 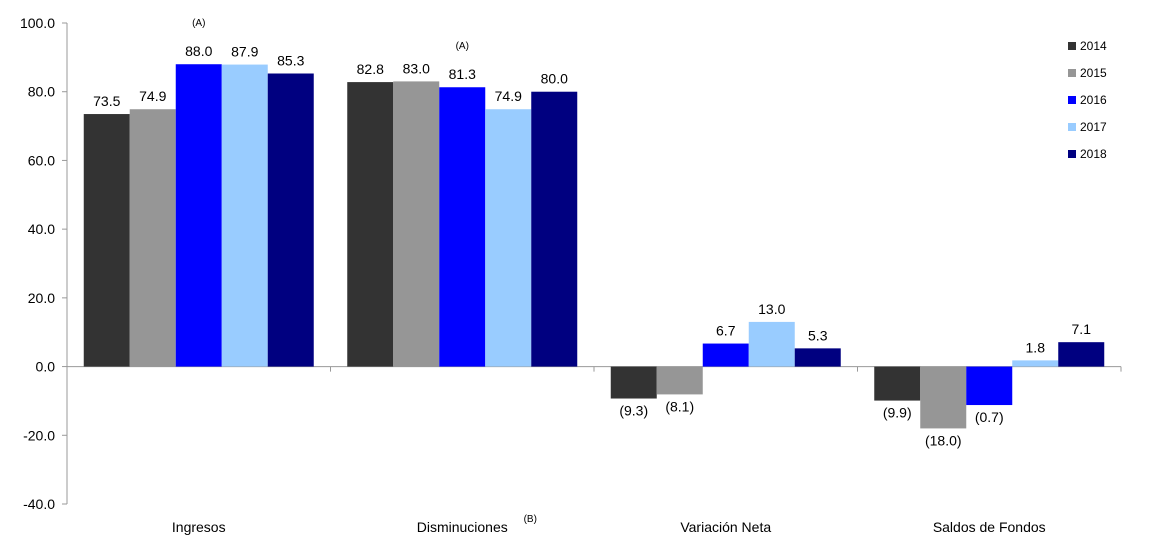 What do you see at coordinates (462, 227) in the screenshot?
I see `bar-disminuciones-2016` at bounding box center [462, 227].